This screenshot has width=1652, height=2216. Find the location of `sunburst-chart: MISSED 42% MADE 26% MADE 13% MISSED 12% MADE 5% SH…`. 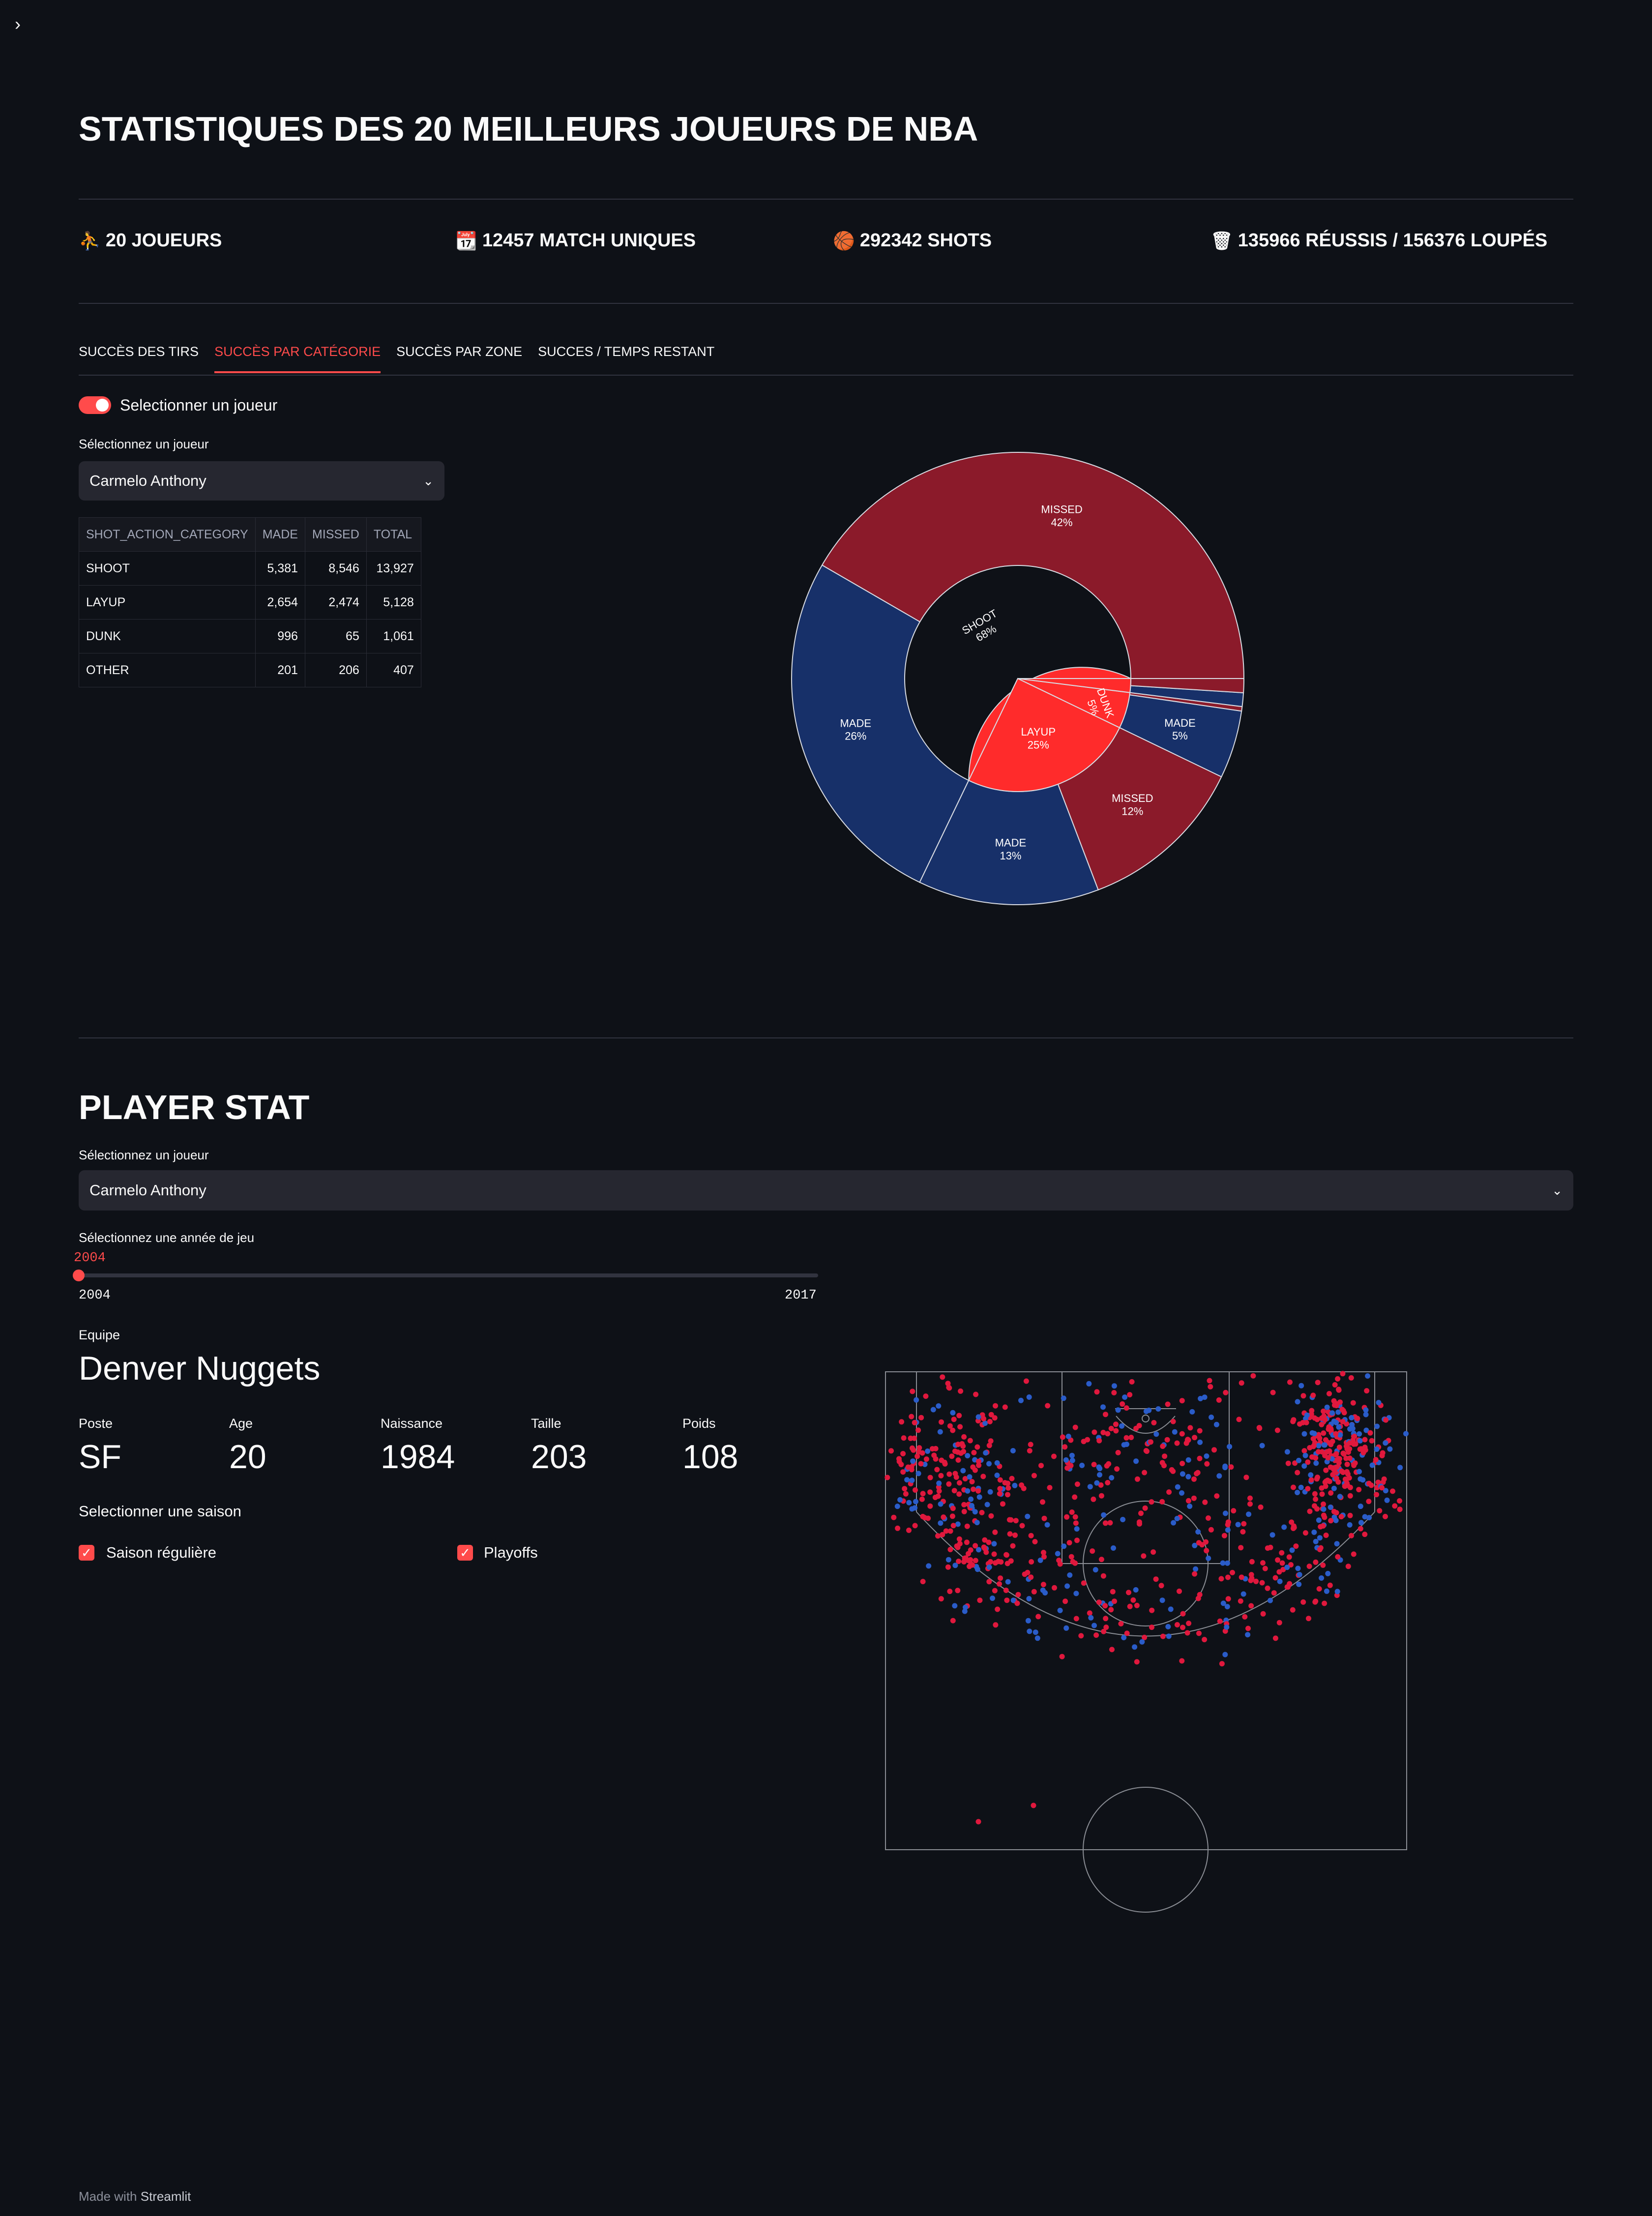

sunburst-chart: MISSED 42% MADE 26% MADE 13% MISSED 12% MADE 5% SH… is located at coordinates (1018, 679).